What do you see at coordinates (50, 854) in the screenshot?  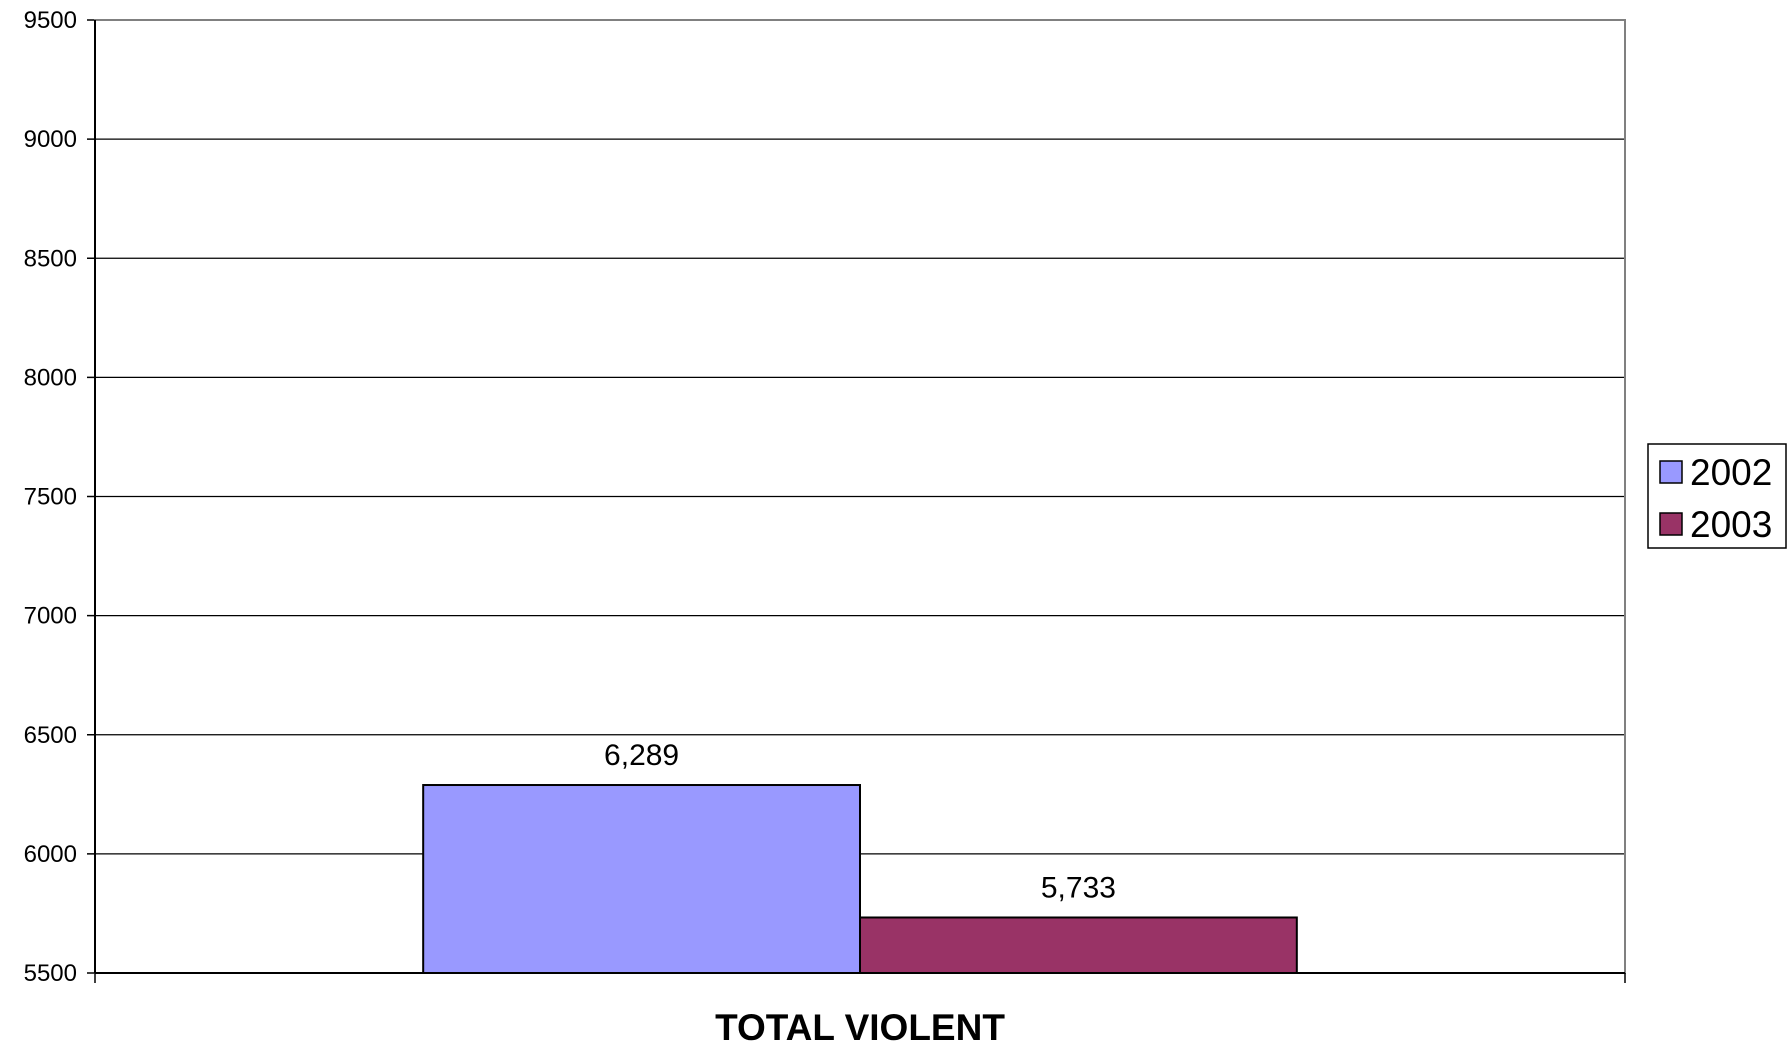 I see `y-tick-label: 6000` at bounding box center [50, 854].